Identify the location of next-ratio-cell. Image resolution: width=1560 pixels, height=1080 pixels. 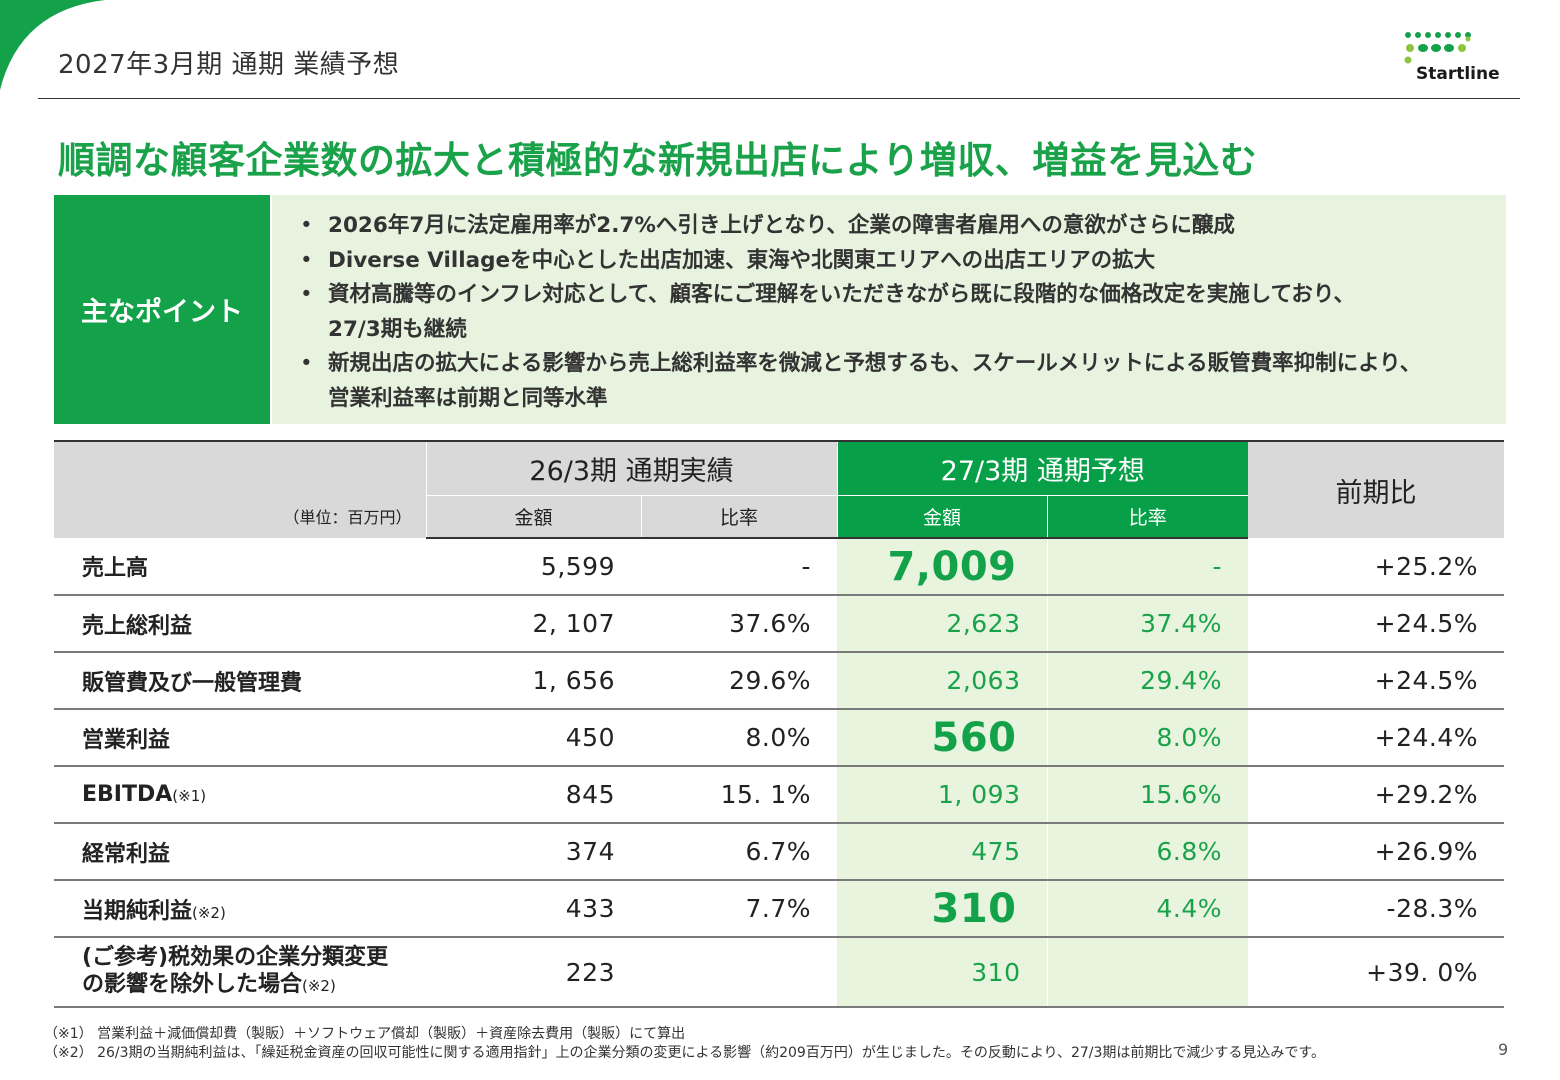
(1147, 972).